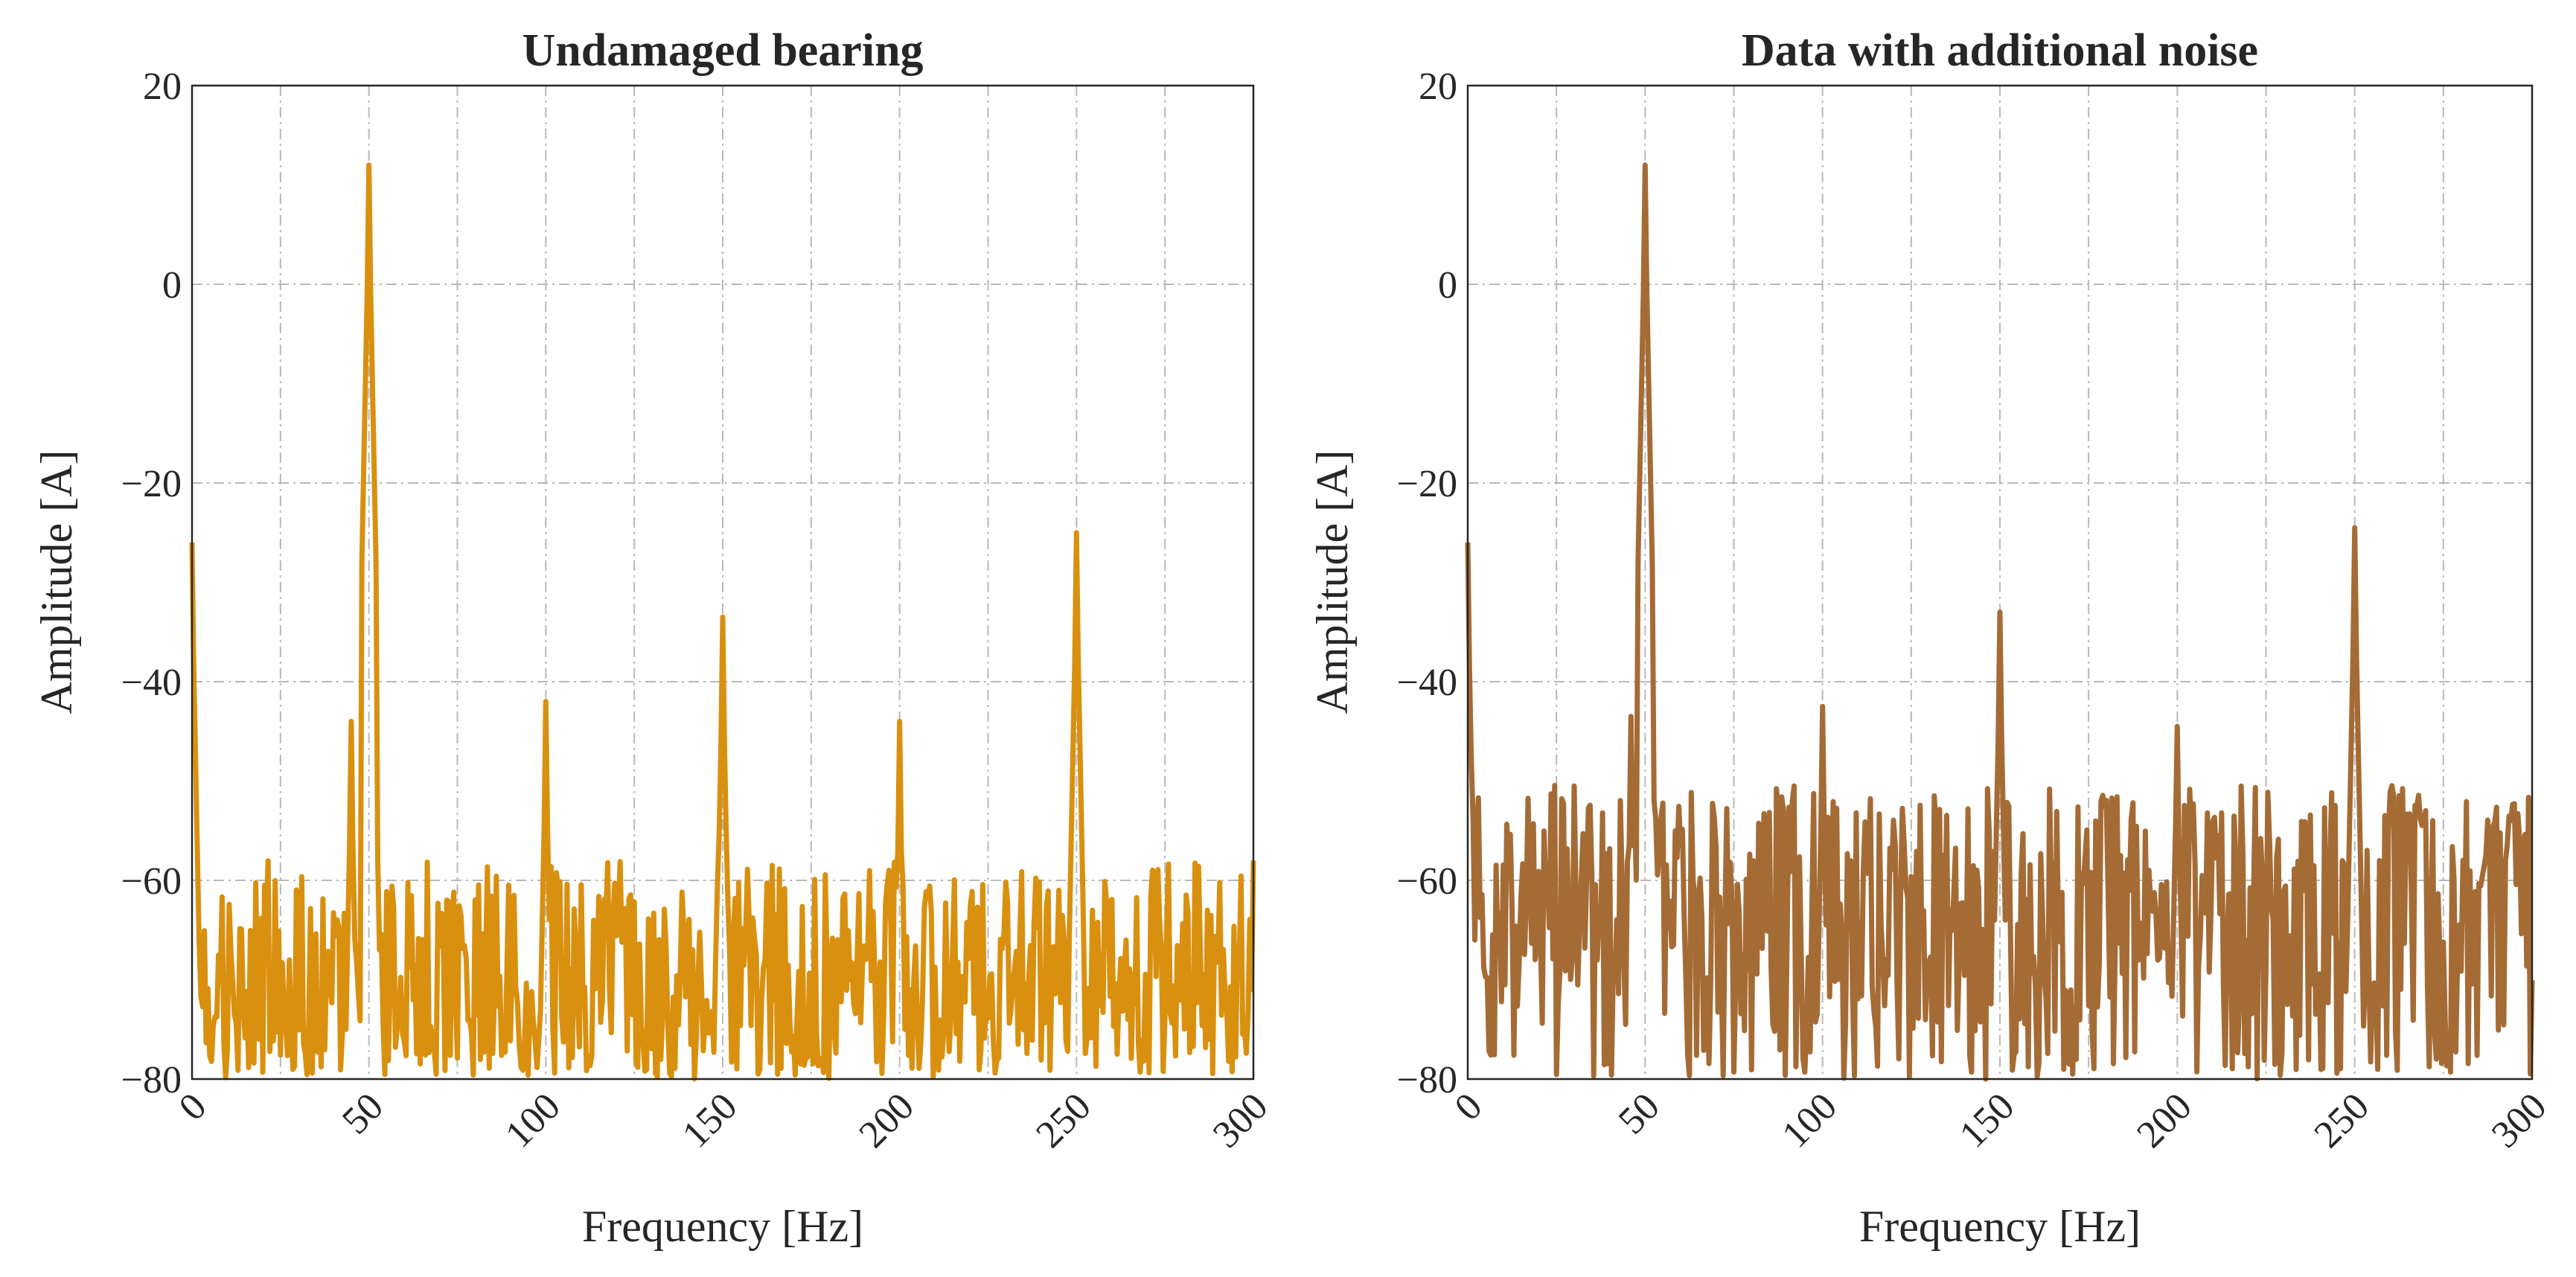 The width and height of the screenshot is (2576, 1277). What do you see at coordinates (722, 50) in the screenshot?
I see `chart-title: Undamaged bearing` at bounding box center [722, 50].